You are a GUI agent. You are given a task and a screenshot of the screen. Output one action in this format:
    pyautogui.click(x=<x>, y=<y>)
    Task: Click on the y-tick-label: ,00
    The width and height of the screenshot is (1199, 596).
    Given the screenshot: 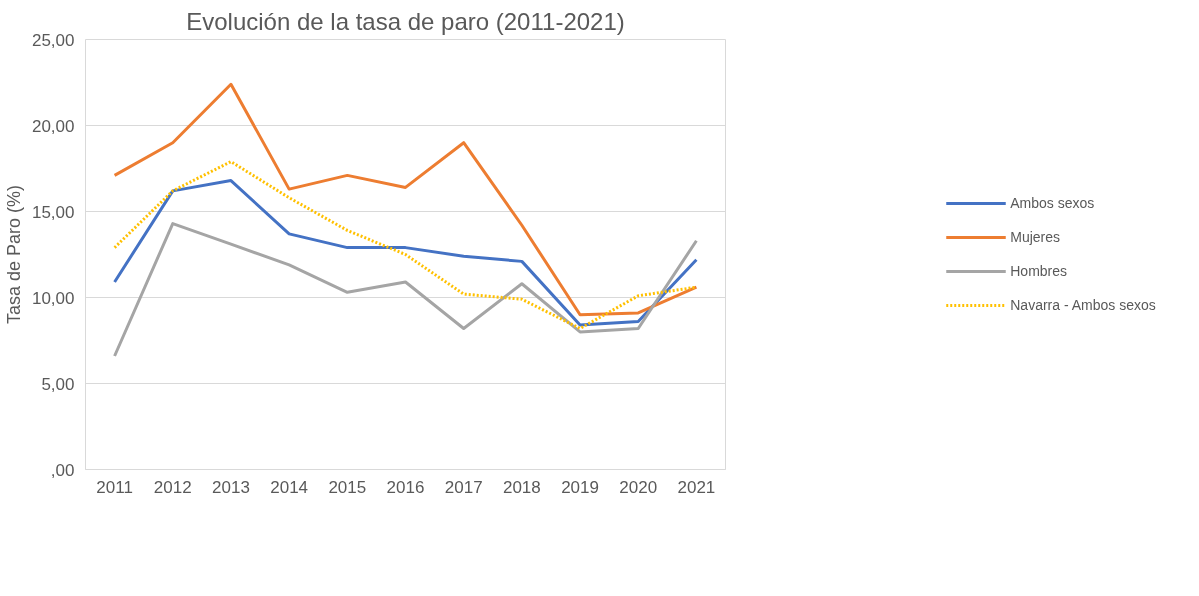 What is the action you would take?
    pyautogui.click(x=62, y=470)
    